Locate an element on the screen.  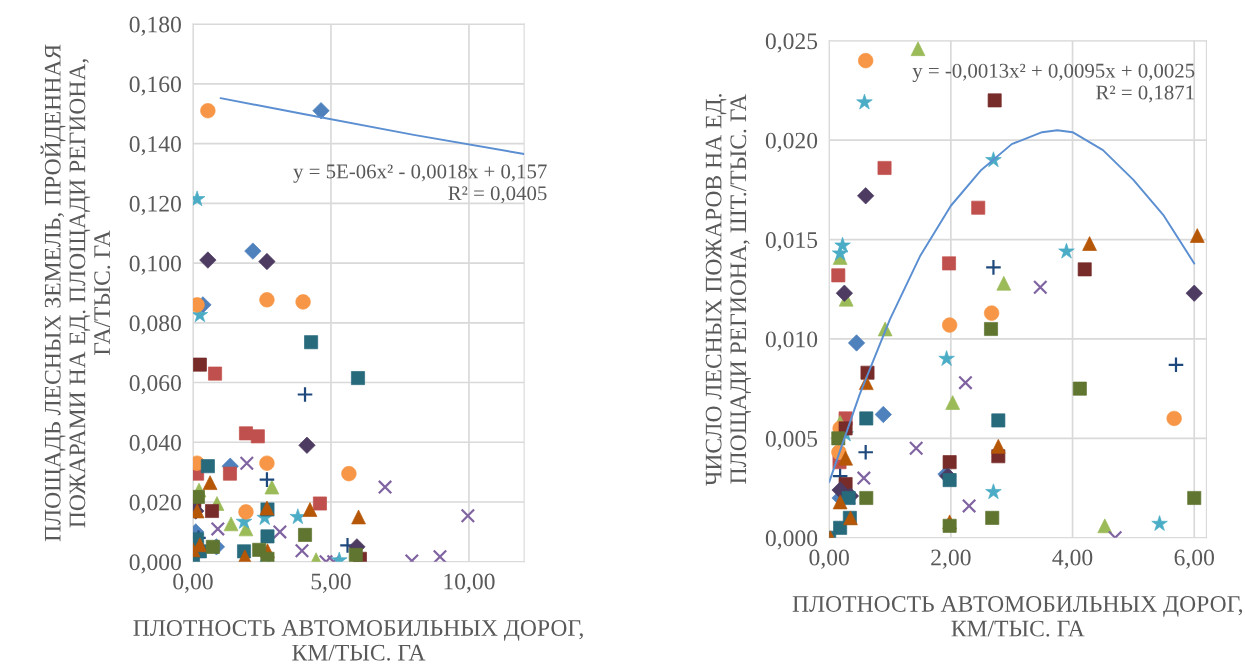
x-tick-label: 10,00 is located at coordinates (469, 583).